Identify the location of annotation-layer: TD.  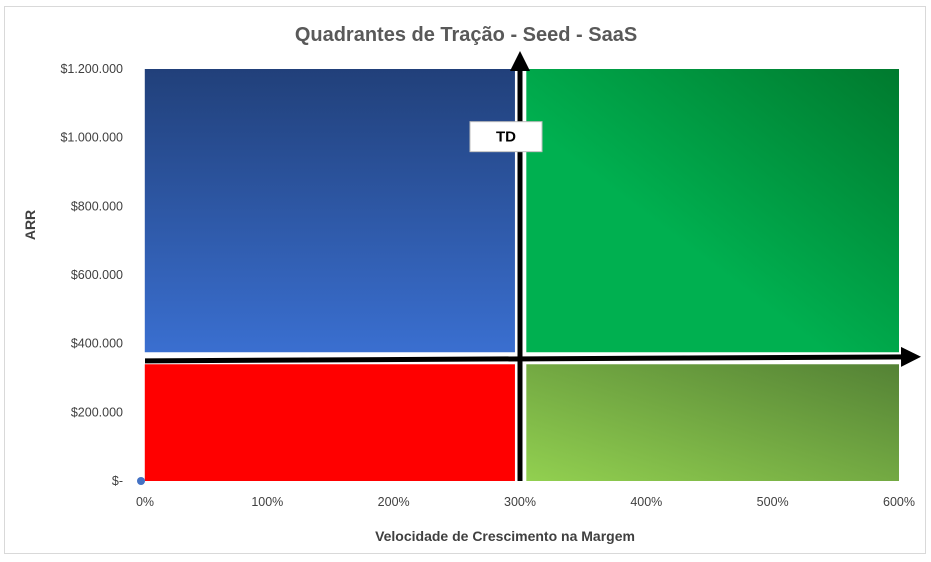
(506, 137).